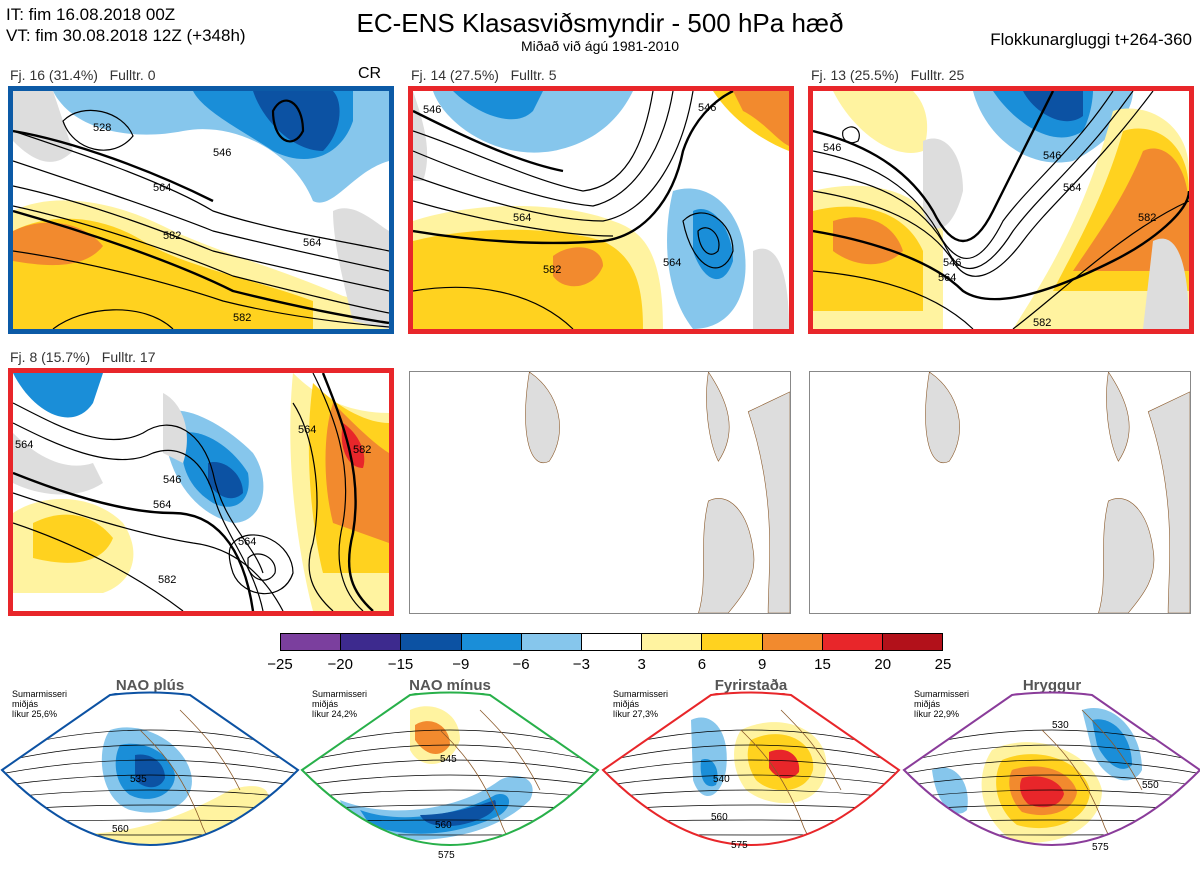 The image size is (1200, 871). Describe the element at coordinates (883, 664) in the screenshot. I see `colorbar-tick-label: 20` at that location.